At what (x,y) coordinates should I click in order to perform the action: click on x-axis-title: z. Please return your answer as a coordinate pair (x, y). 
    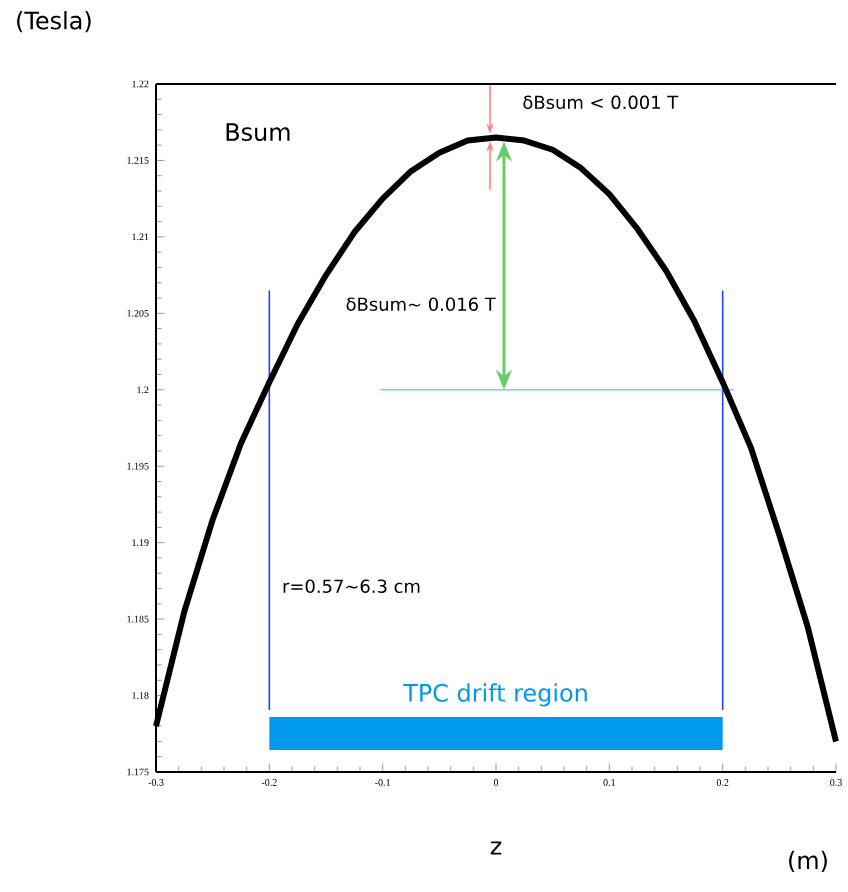
    Looking at the image, I should click on (496, 848).